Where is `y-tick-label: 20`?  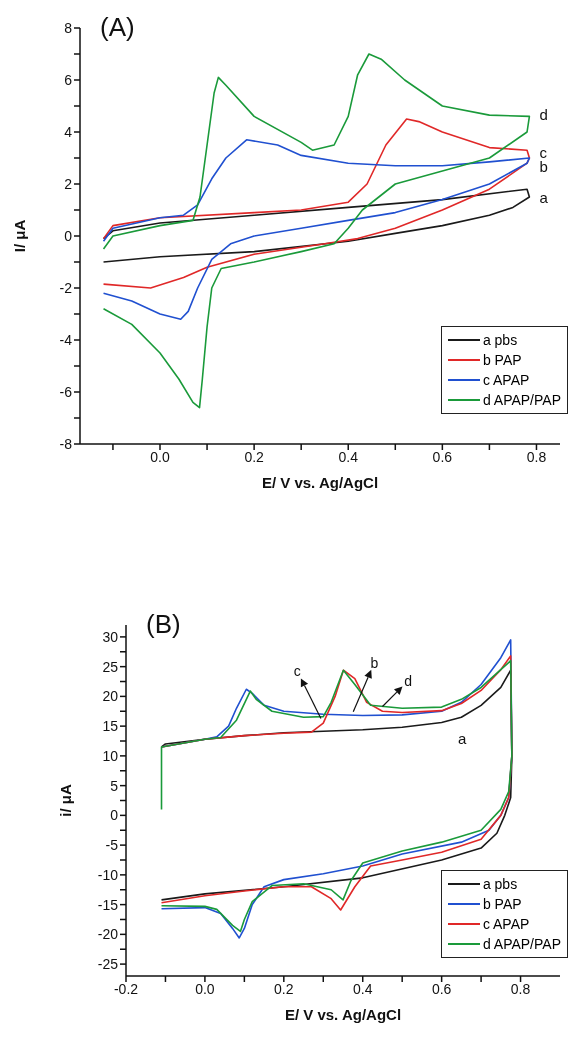 y-tick-label: 20 is located at coordinates (110, 696).